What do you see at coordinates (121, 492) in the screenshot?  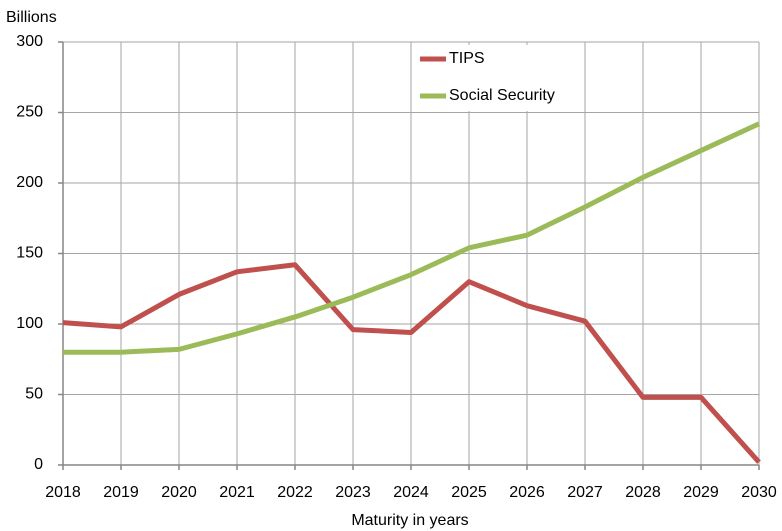 I see `x-tick-label: 2019` at bounding box center [121, 492].